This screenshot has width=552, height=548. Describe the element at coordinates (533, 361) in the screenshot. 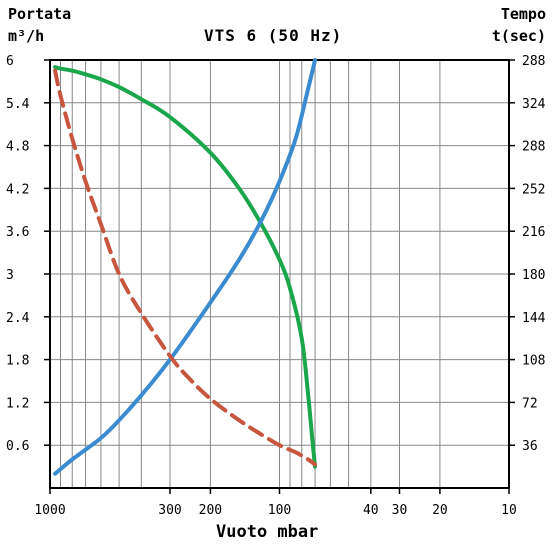

I see `right-tick-label: 108` at that location.